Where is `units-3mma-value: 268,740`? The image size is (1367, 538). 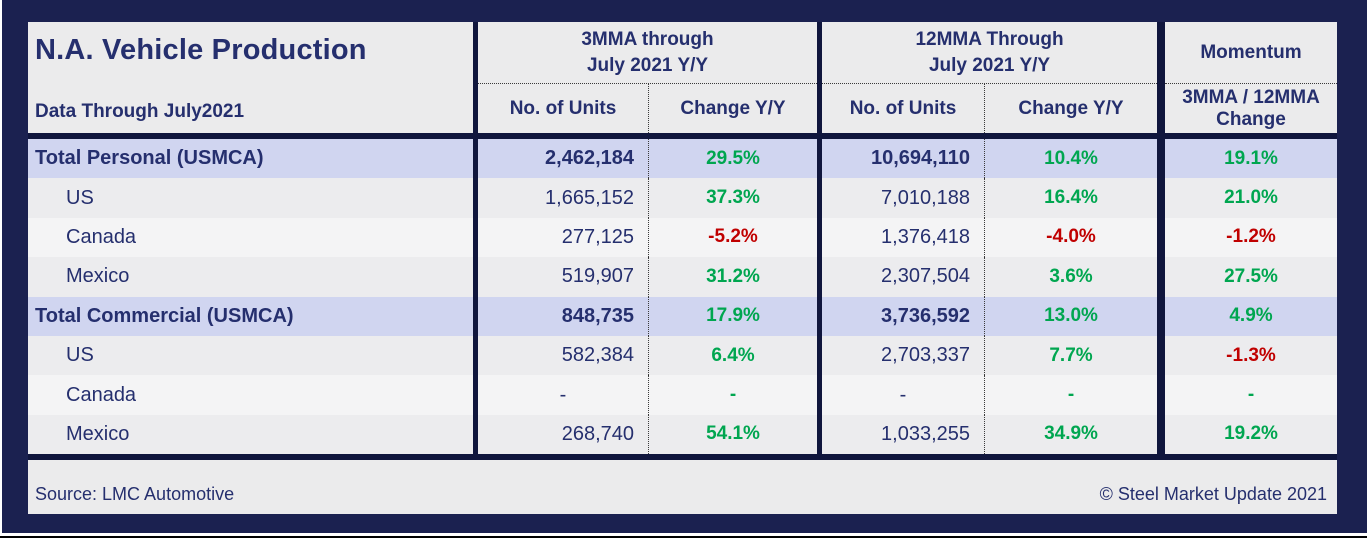
units-3mma-value: 268,740 is located at coordinates (563, 434).